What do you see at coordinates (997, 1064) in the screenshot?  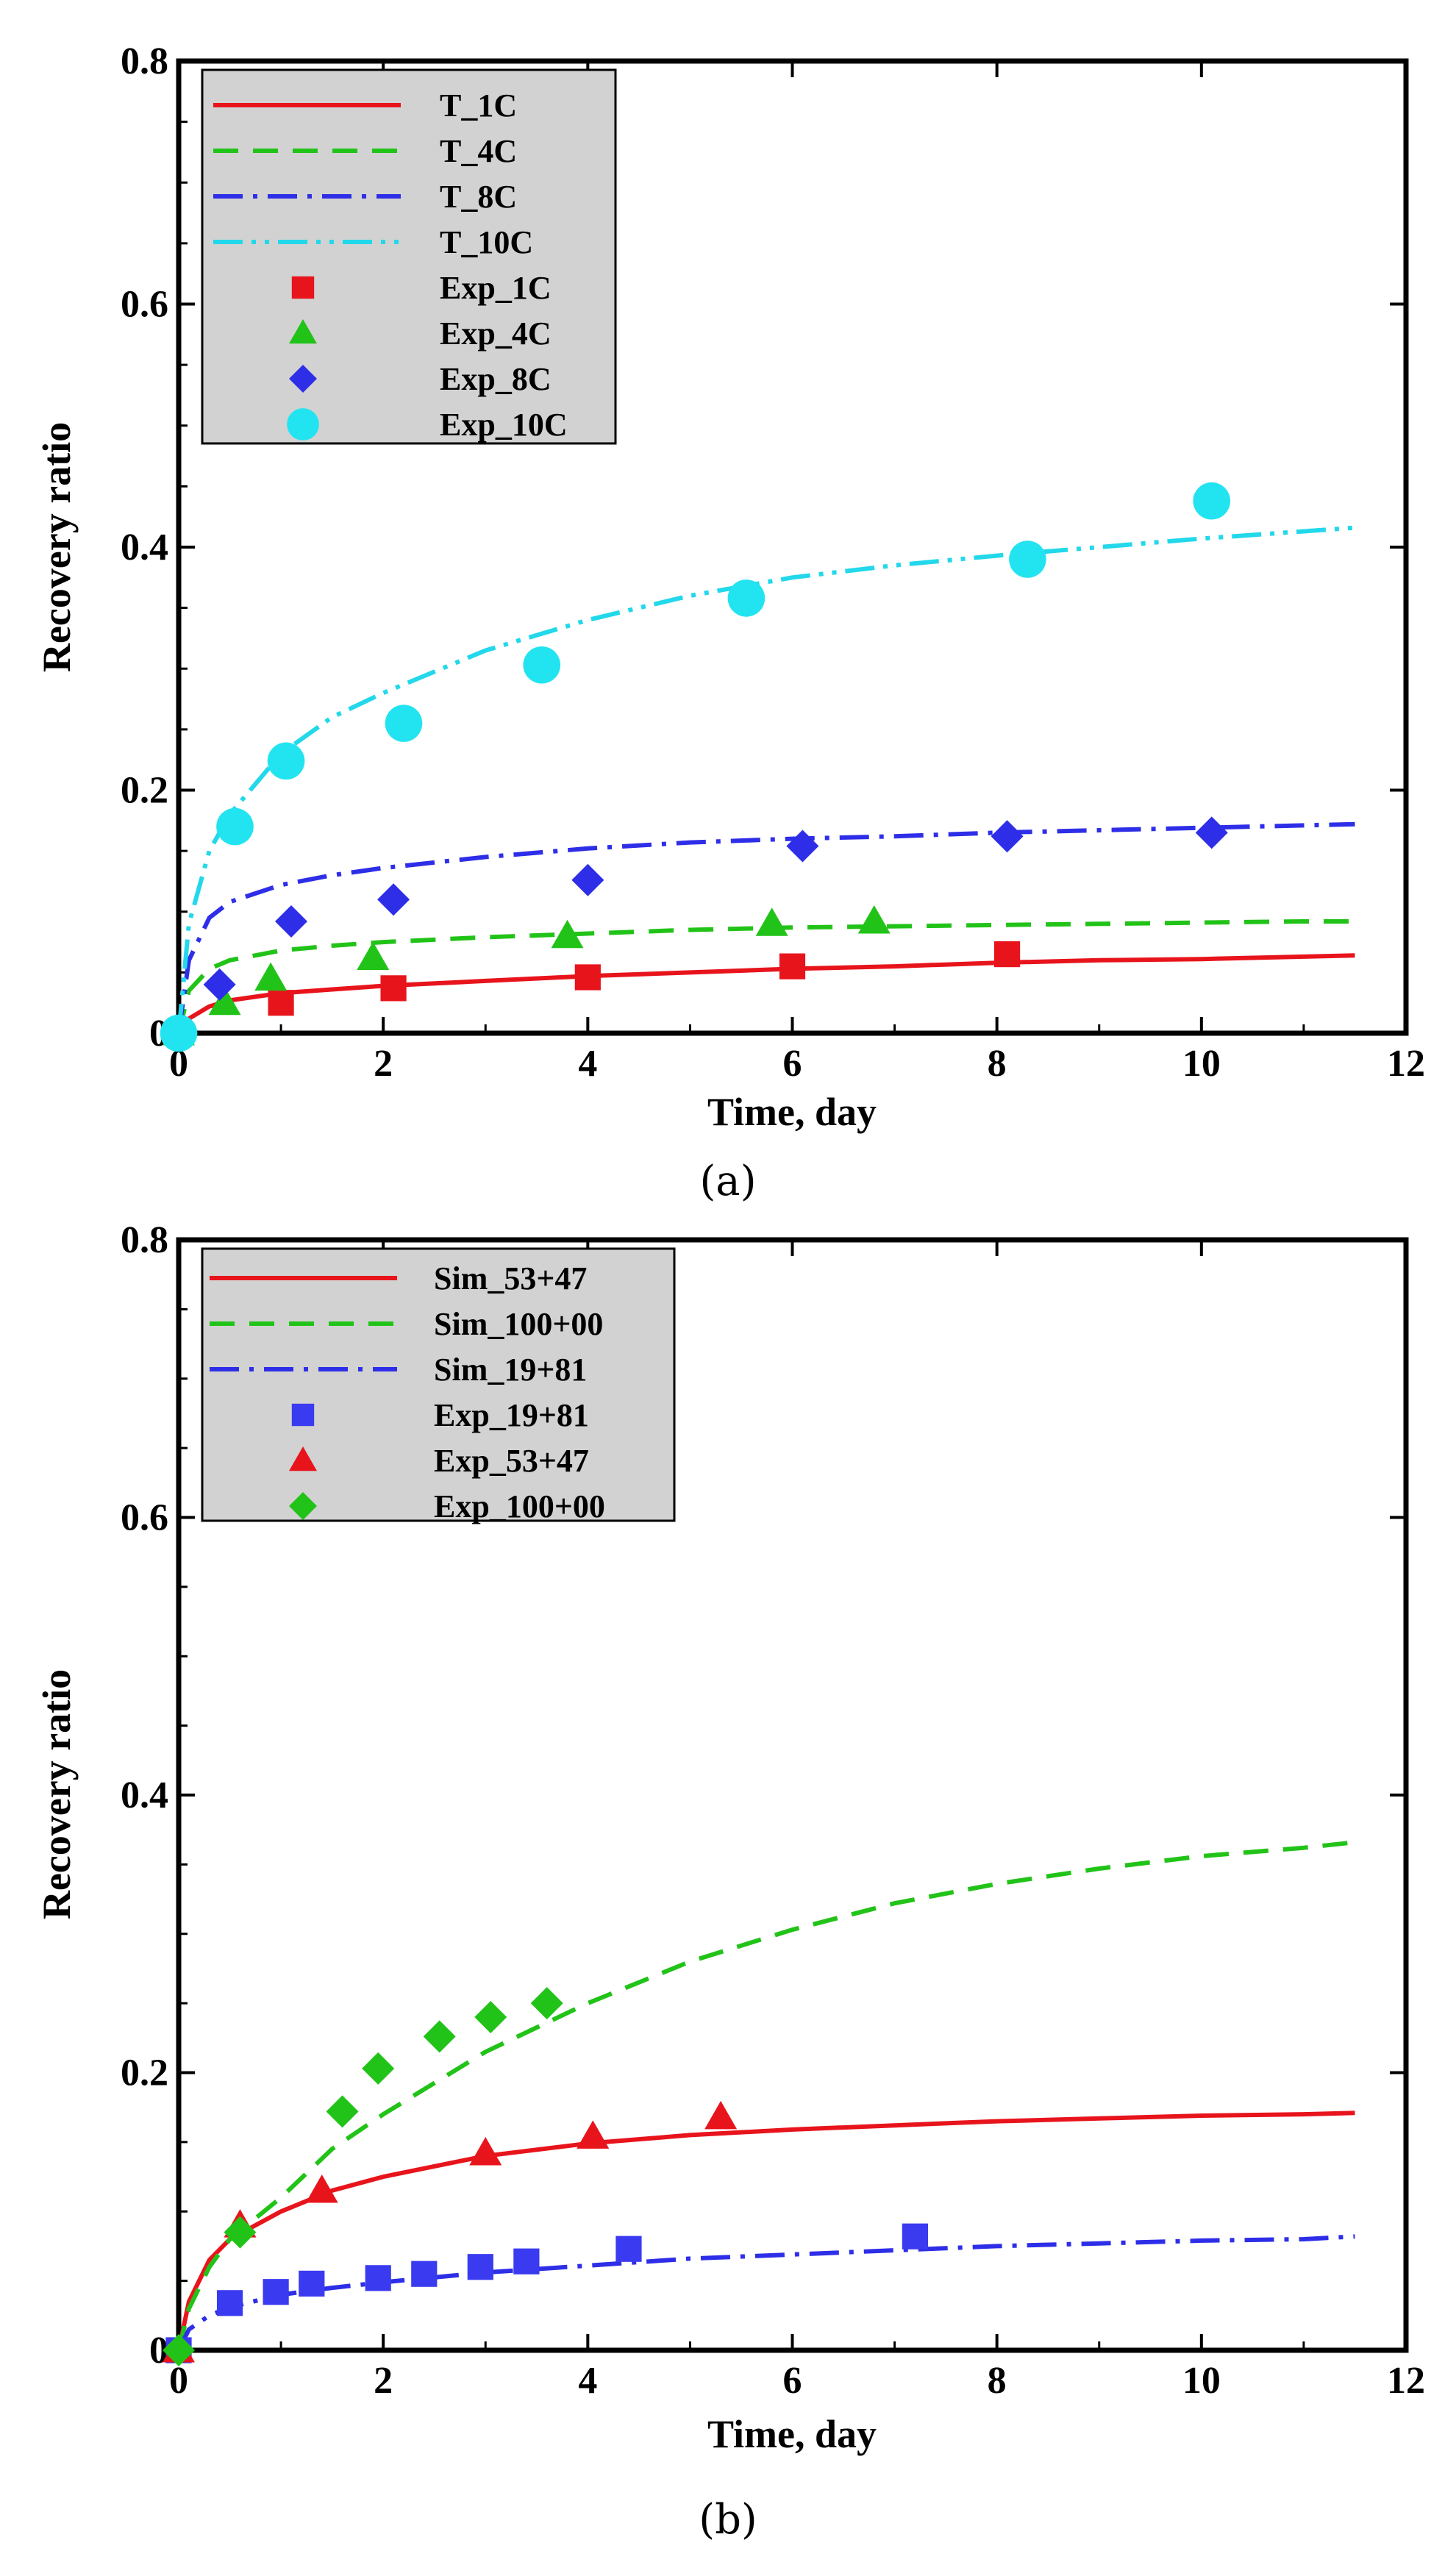 I see `x-tick-label-a: 8` at bounding box center [997, 1064].